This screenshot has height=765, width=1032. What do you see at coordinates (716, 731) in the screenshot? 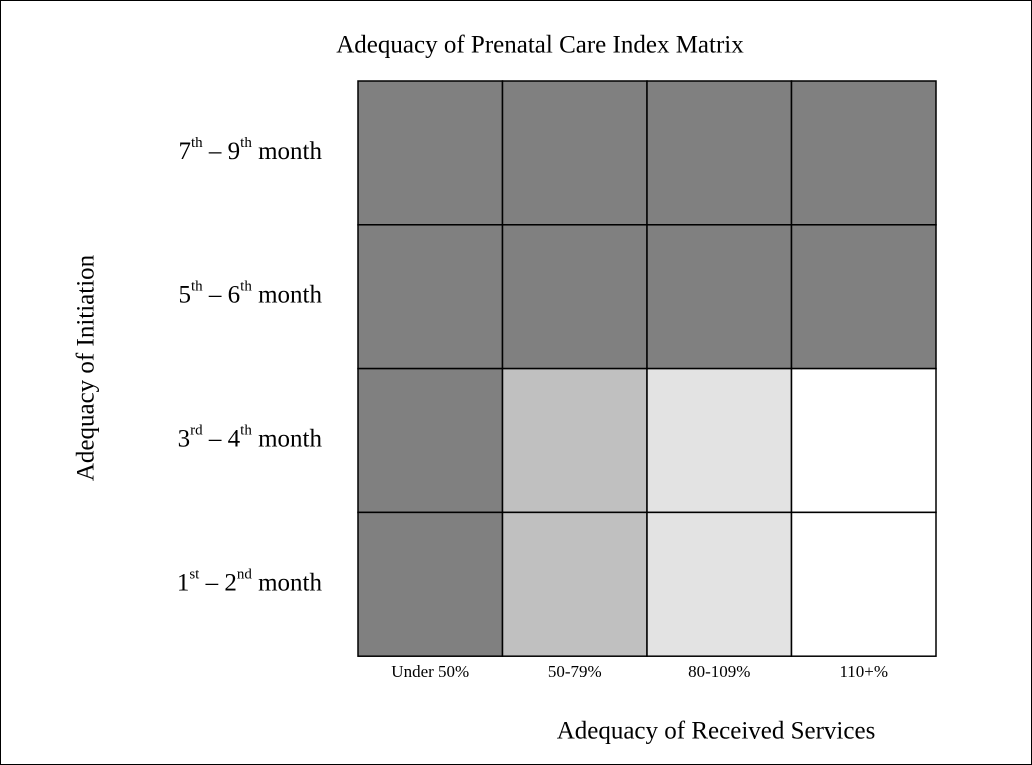
I see `x-axis-title: Adequacy of Received Services` at bounding box center [716, 731].